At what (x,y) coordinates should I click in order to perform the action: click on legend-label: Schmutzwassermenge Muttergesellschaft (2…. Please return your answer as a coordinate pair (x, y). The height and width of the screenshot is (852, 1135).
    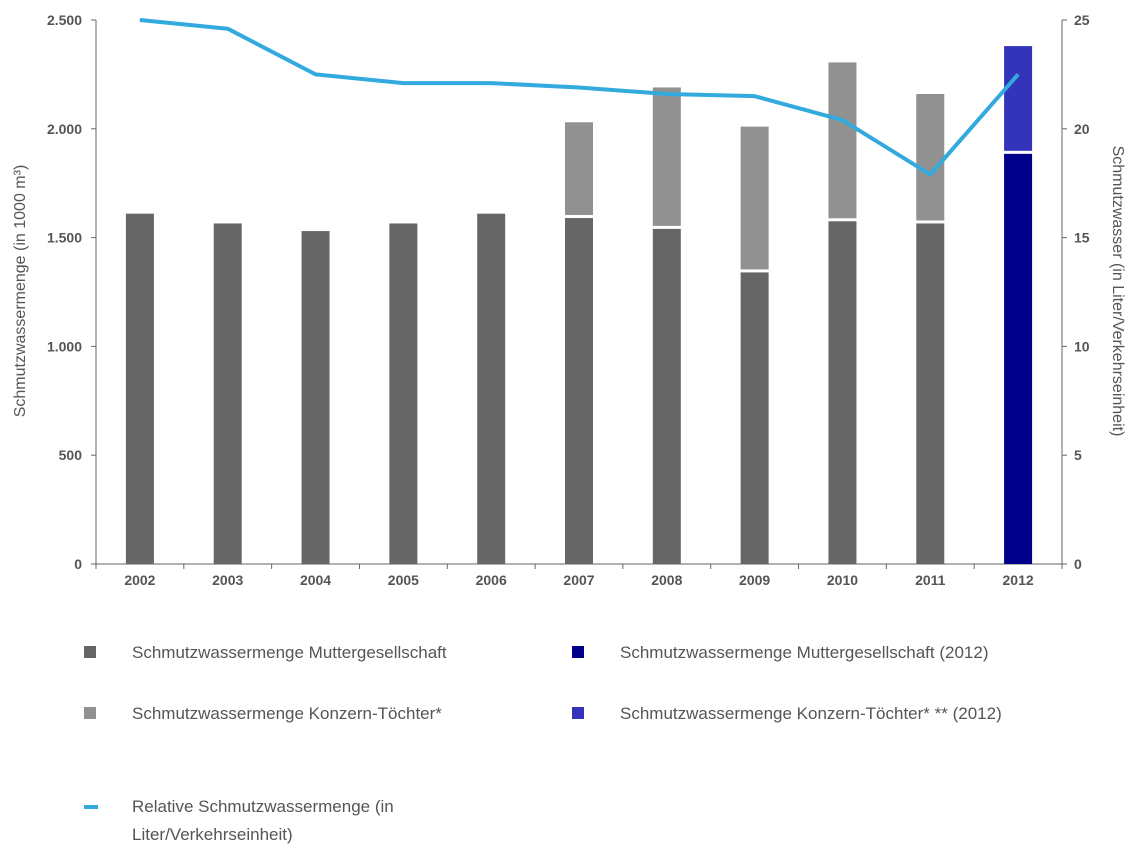
    Looking at the image, I should click on (804, 652).